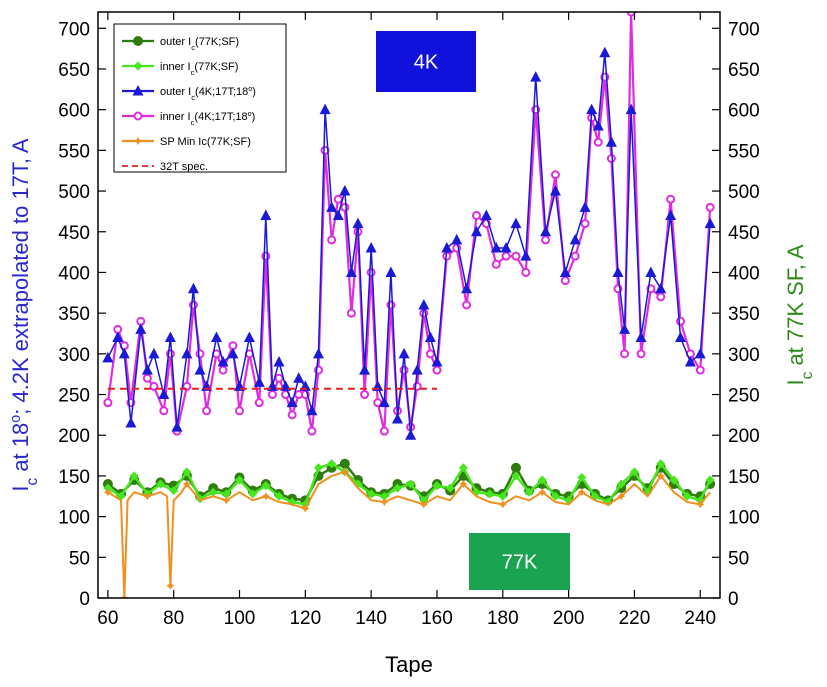 This screenshot has height=687, width=827. What do you see at coordinates (74, 396) in the screenshot?
I see `y-tick-label-left: 250` at bounding box center [74, 396].